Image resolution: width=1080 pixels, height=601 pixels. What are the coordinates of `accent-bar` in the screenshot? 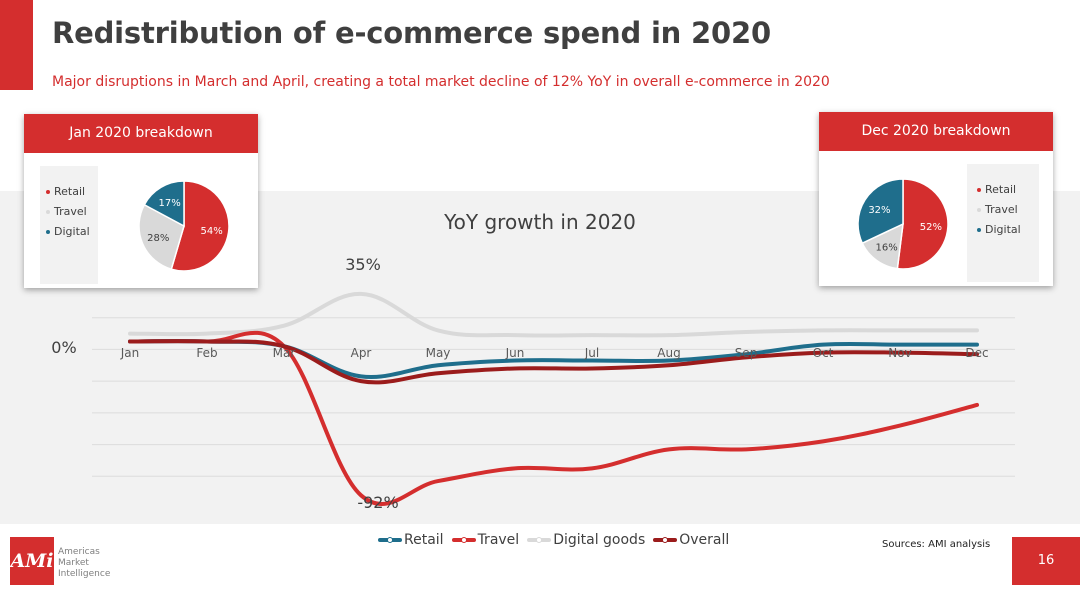 It's located at (16, 45).